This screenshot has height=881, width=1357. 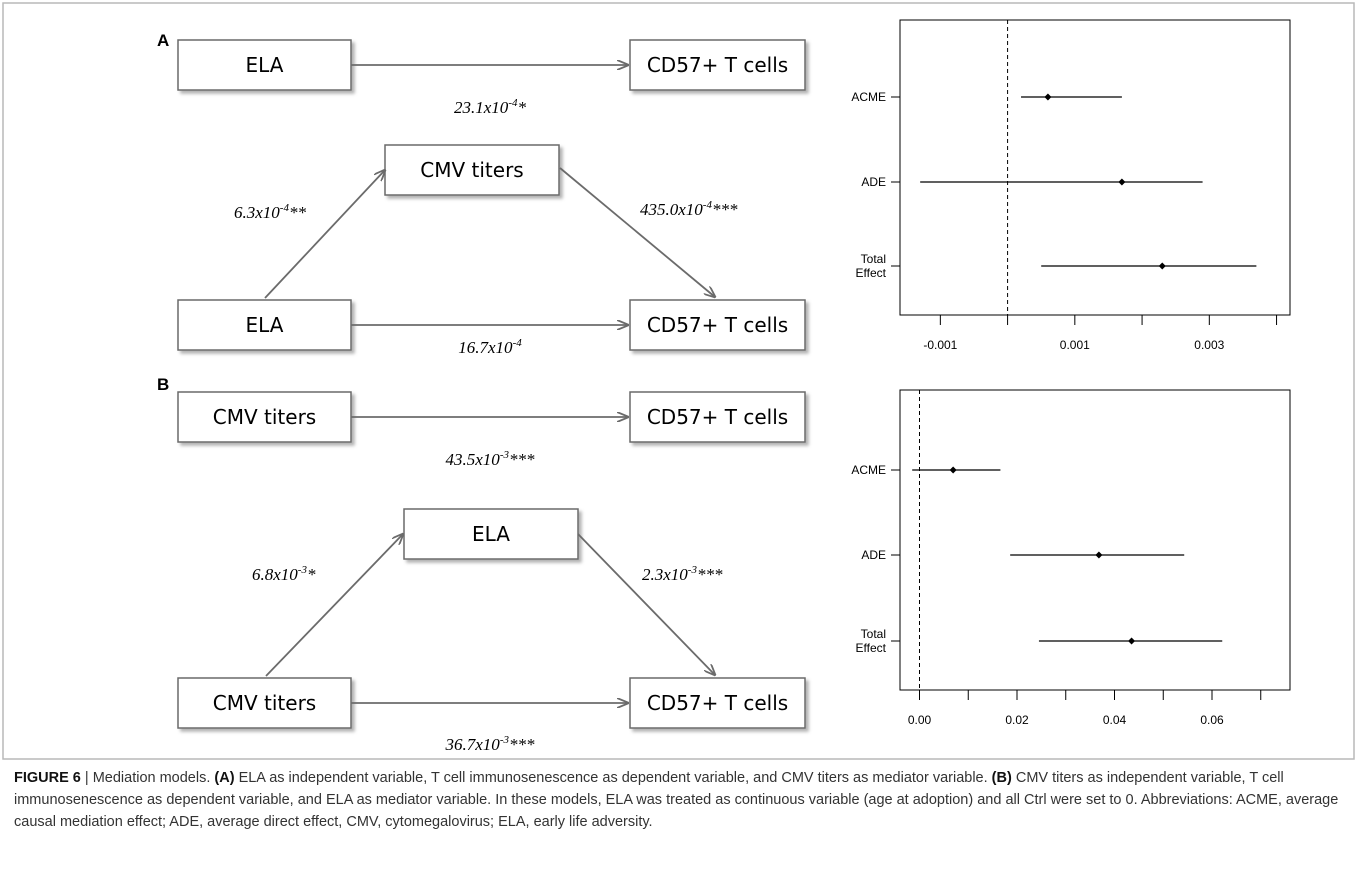 I want to click on panel-b-top-to-label: CD57+ T cells, so click(x=717, y=417).